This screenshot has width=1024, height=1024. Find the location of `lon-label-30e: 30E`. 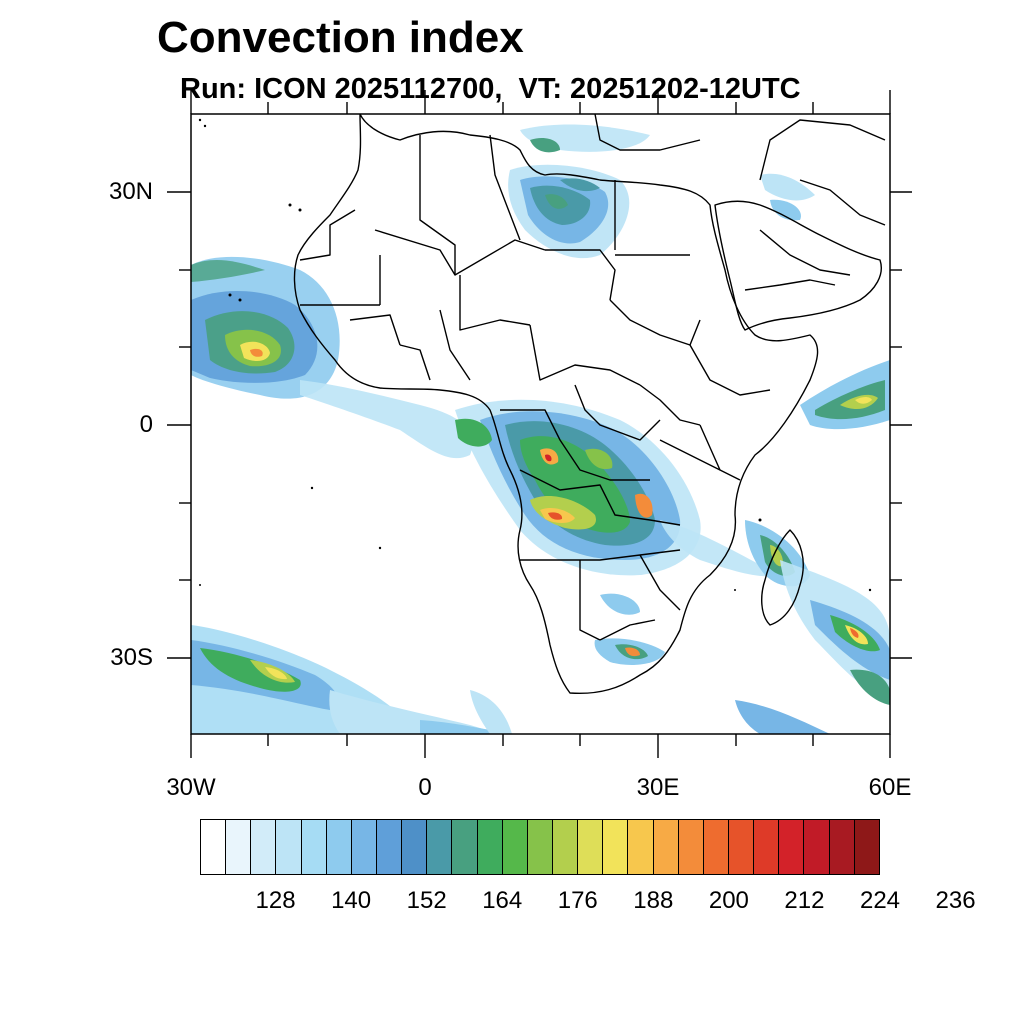

lon-label-30e: 30E is located at coordinates (658, 787).